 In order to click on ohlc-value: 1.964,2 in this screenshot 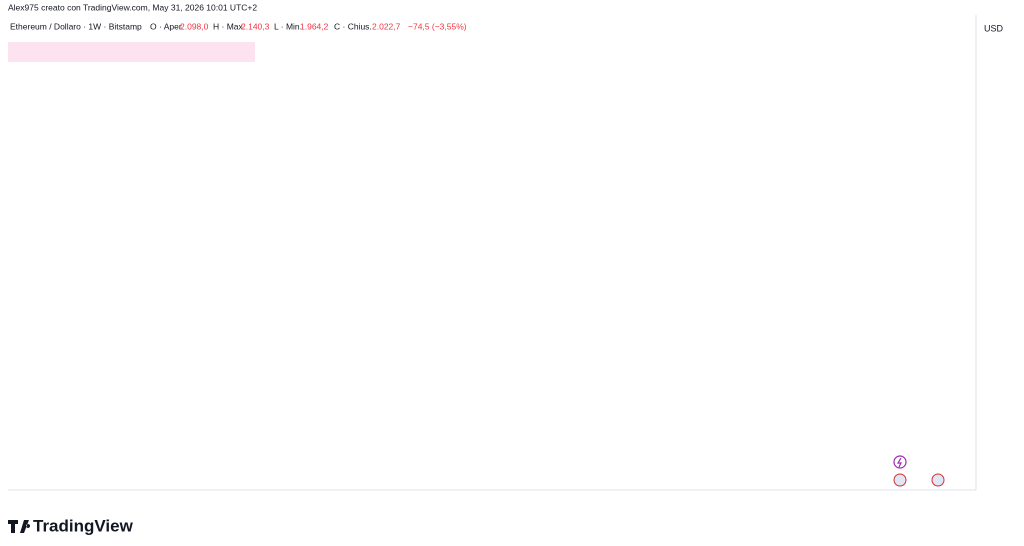, I will do `click(314, 26)`.